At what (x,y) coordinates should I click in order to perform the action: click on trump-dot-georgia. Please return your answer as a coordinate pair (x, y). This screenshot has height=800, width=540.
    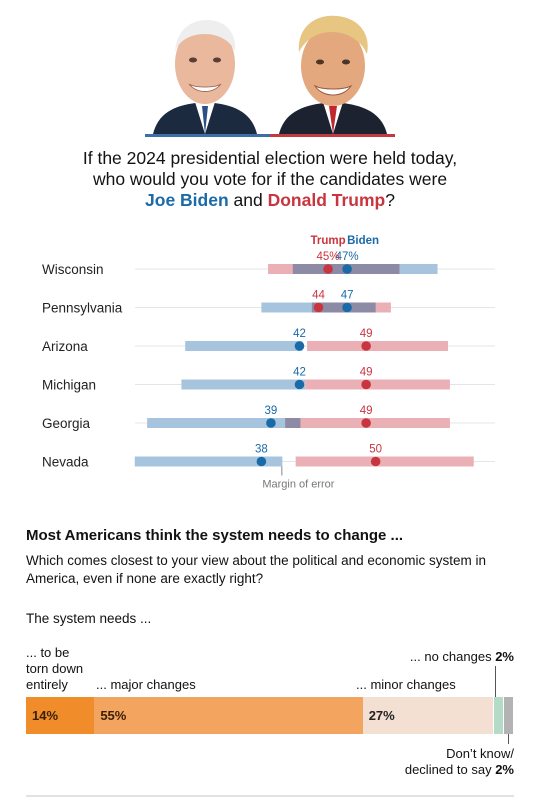
    Looking at the image, I should click on (366, 423).